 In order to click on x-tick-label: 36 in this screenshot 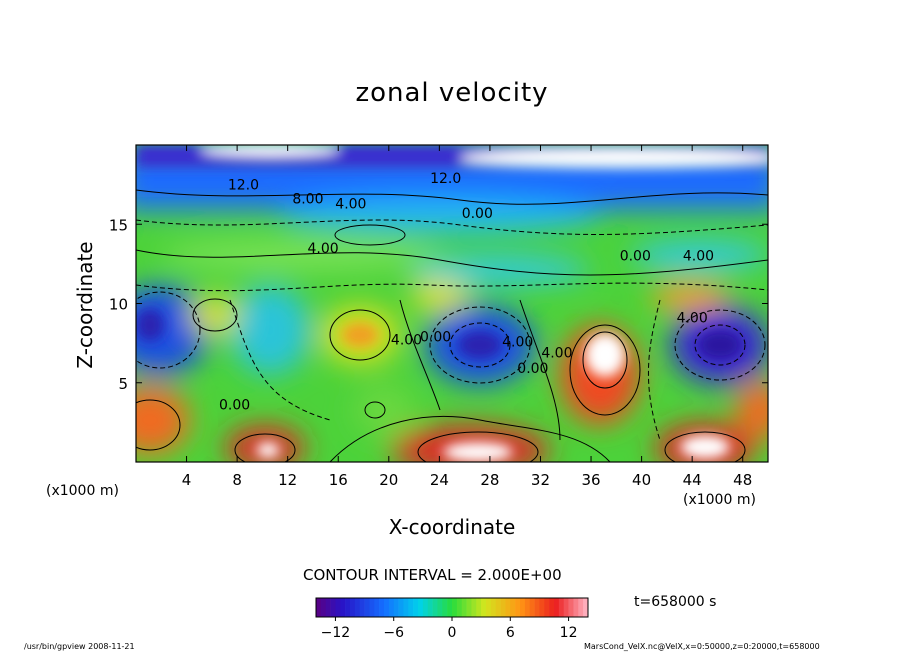, I will do `click(590, 480)`.